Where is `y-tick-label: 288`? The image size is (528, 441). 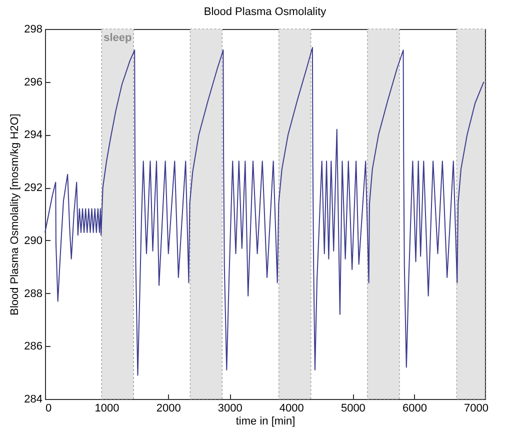
y-tick-label: 288 is located at coordinates (33, 294).